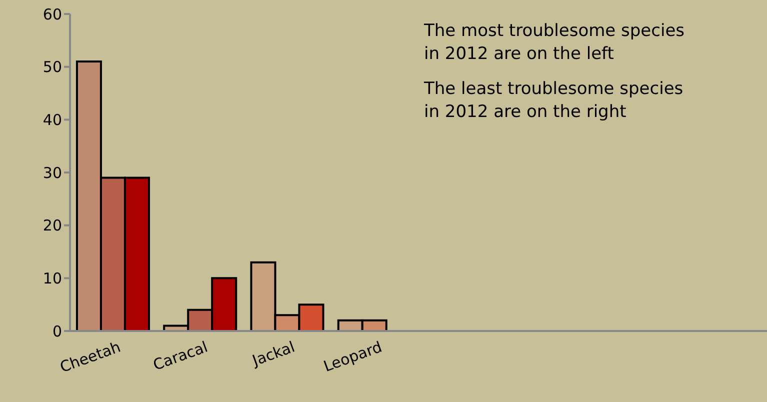 The width and height of the screenshot is (767, 402). I want to click on annotation: The most troublesome species in 2012 are on the left, so click(554, 43).